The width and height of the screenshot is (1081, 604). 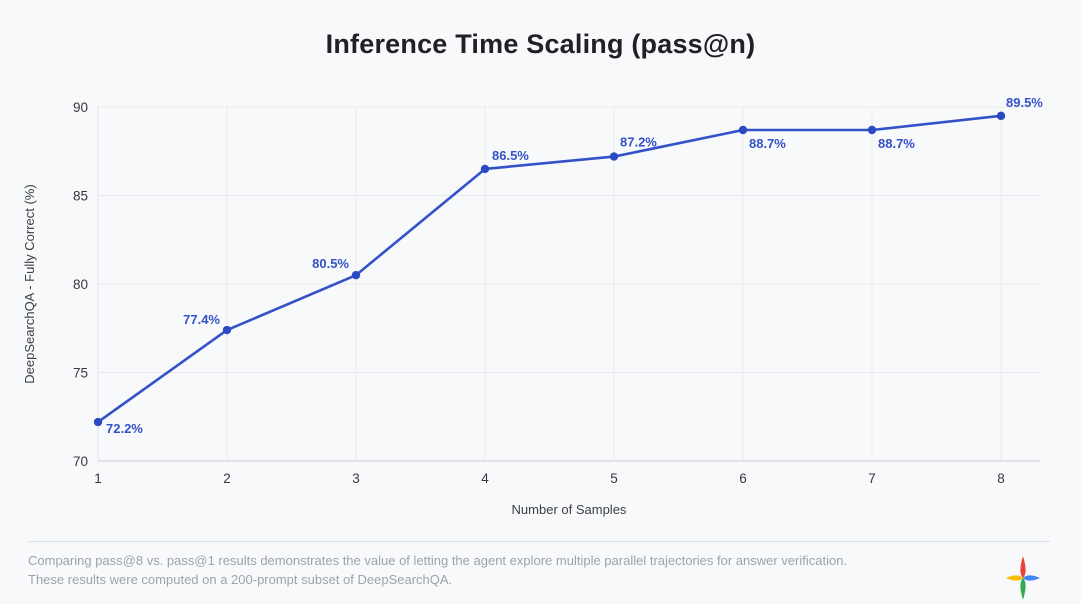 What do you see at coordinates (80, 284) in the screenshot?
I see `y-tick-label: 80` at bounding box center [80, 284].